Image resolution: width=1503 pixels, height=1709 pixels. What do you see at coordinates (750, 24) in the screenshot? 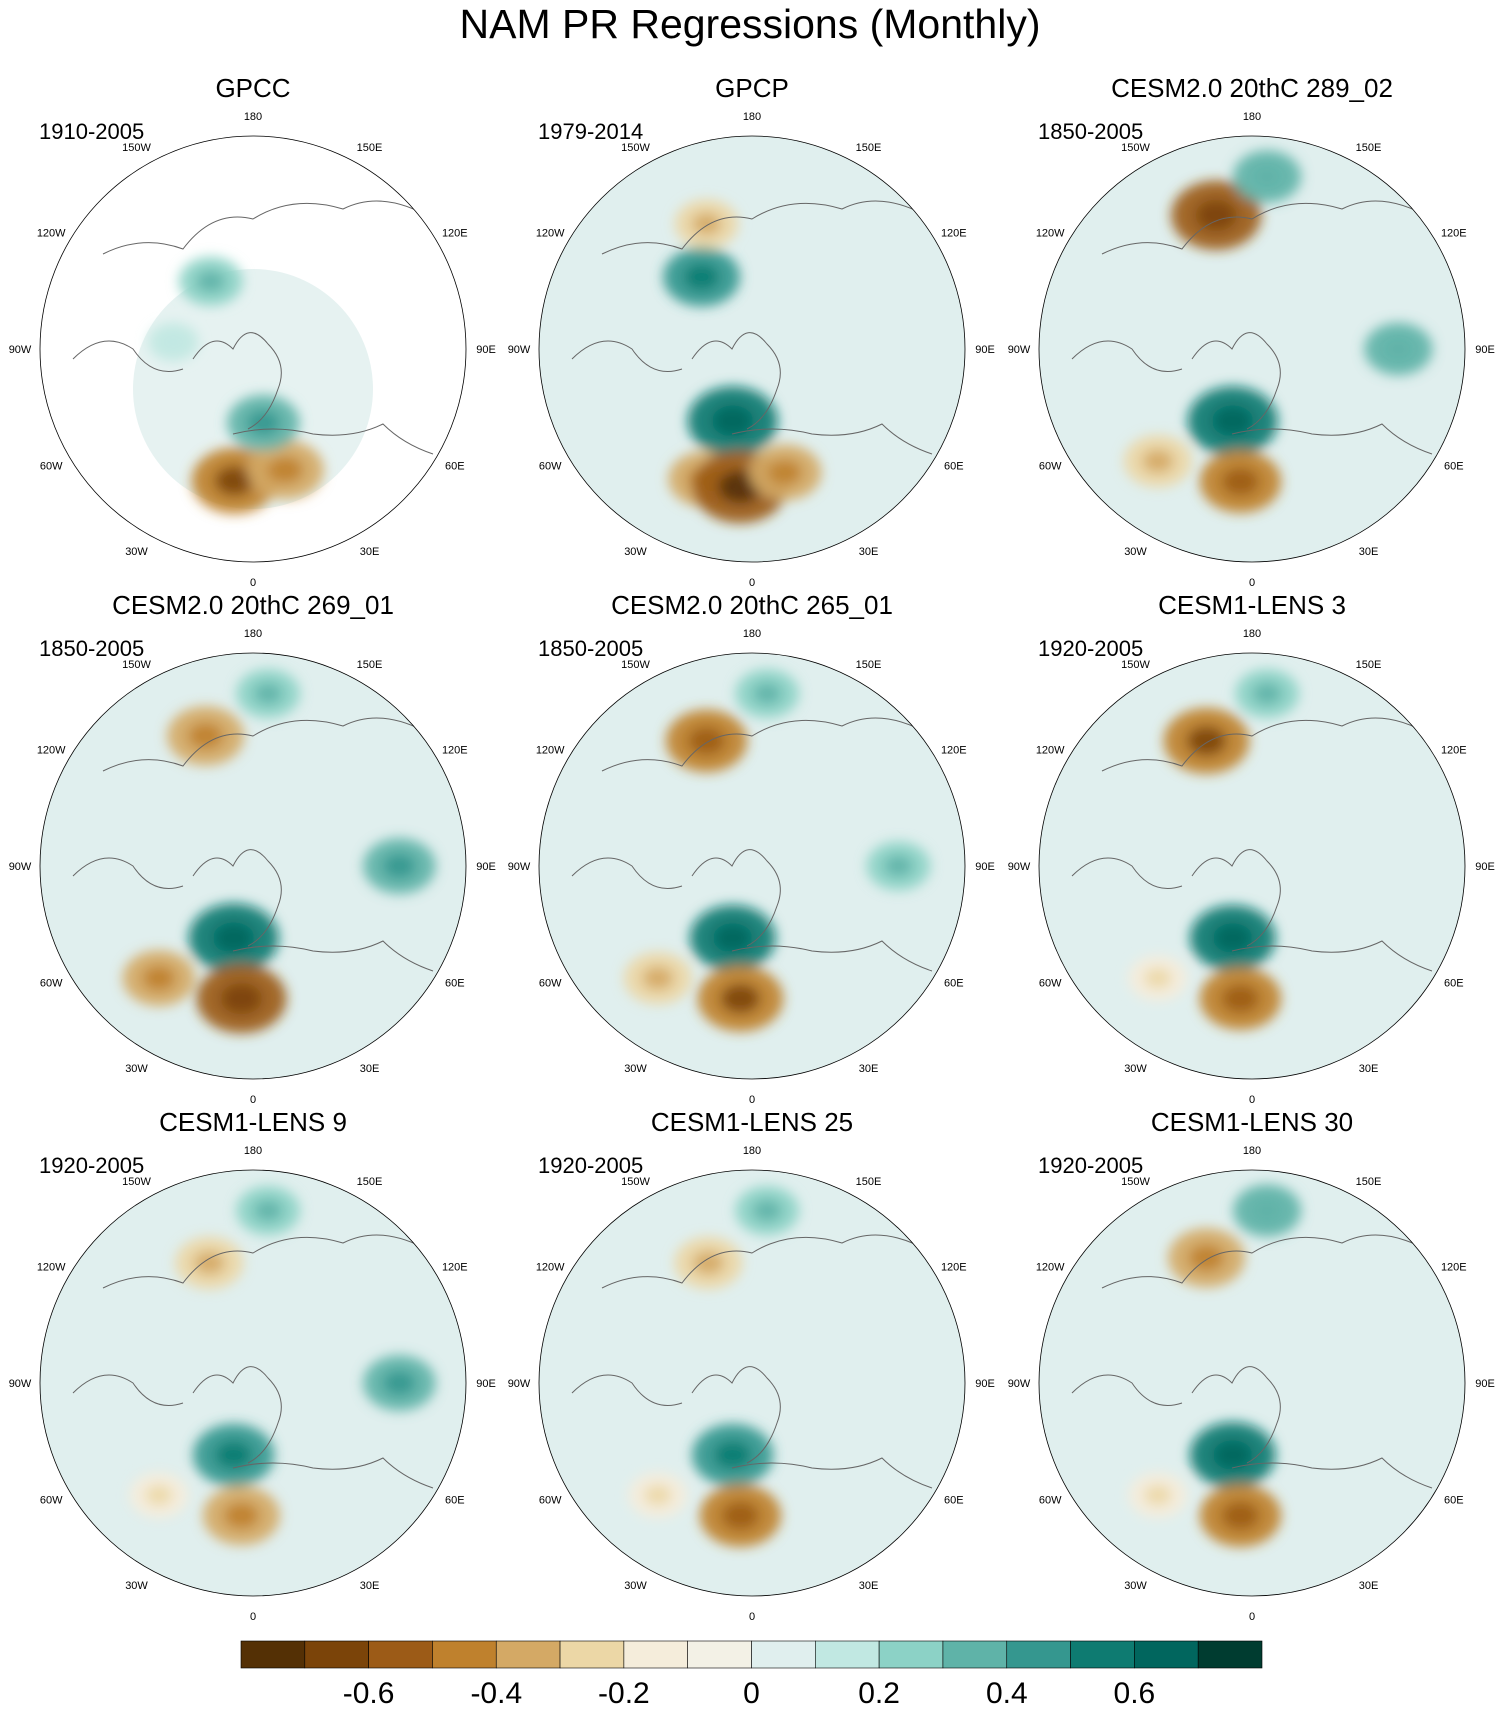
I see `figure-title: NAM PR Regressions (Monthly)` at bounding box center [750, 24].